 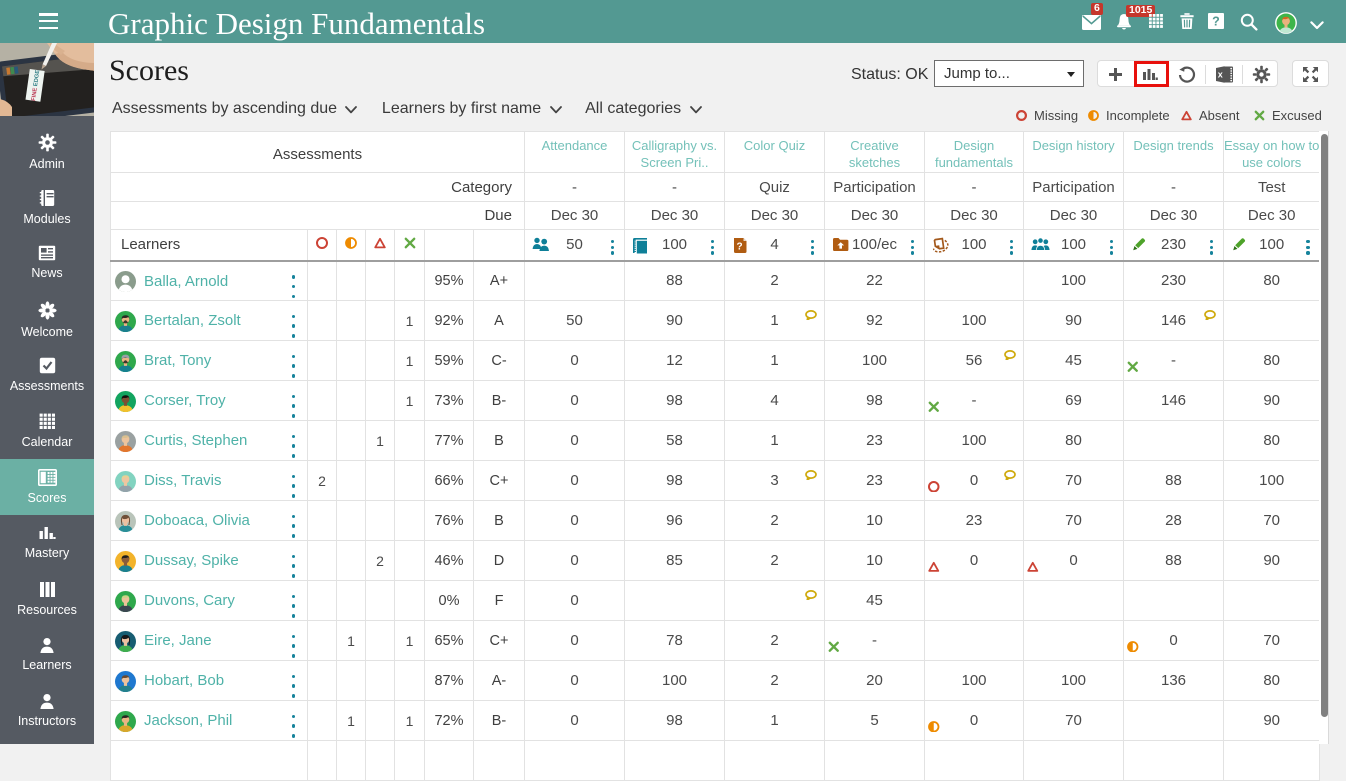 I want to click on svg-text: x, so click(x=1219, y=75).